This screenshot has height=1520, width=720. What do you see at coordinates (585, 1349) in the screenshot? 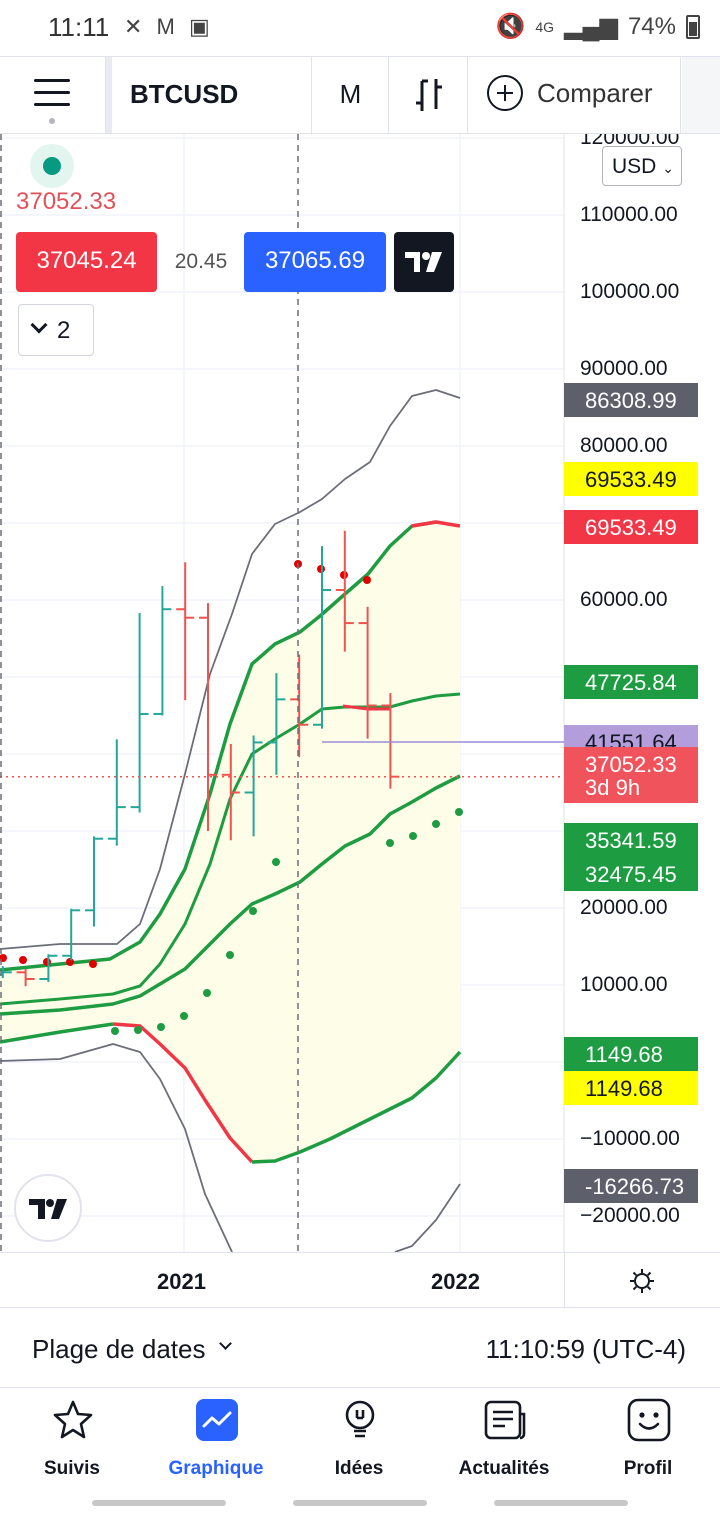
I see `timezone-clock: 11:10:59 (UTC-4)` at bounding box center [585, 1349].